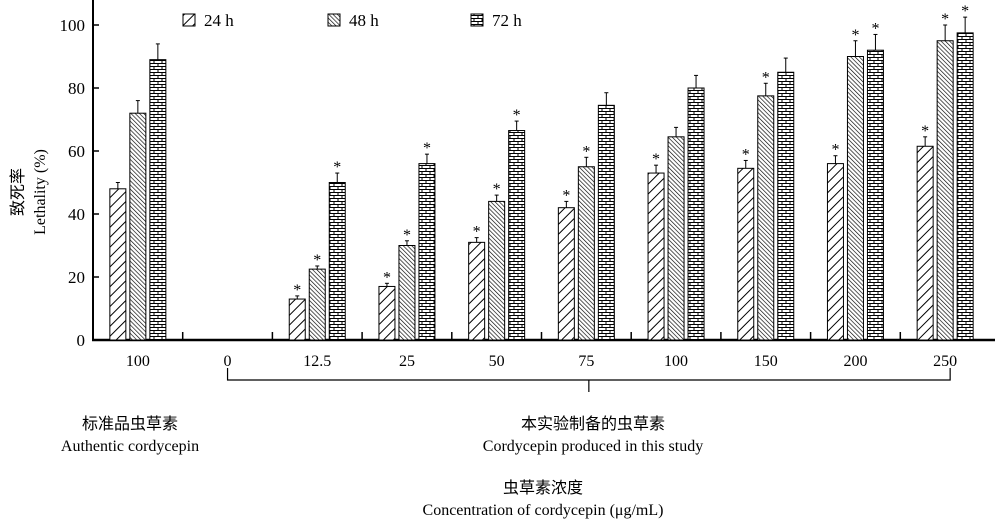  What do you see at coordinates (586, 361) in the screenshot?
I see `x-tick-label: 75` at bounding box center [586, 361].